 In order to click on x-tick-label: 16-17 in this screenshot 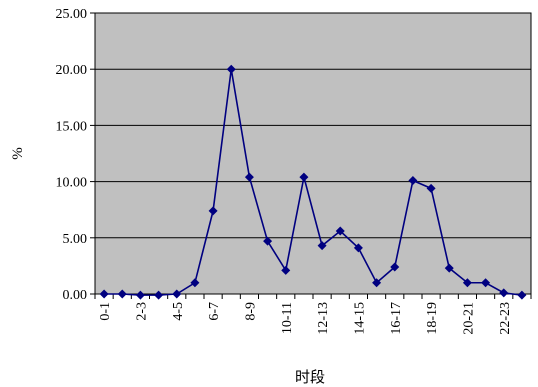, I will do `click(396, 318)`.